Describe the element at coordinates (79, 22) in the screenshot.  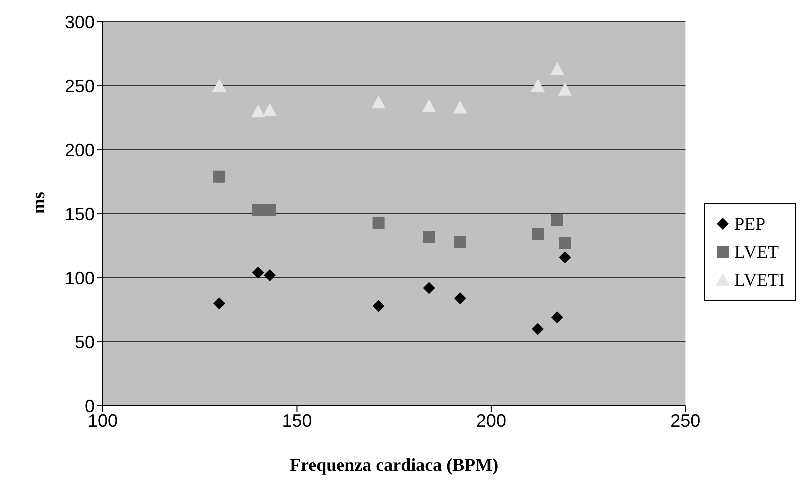
I see `y-tick-label: 300` at that location.